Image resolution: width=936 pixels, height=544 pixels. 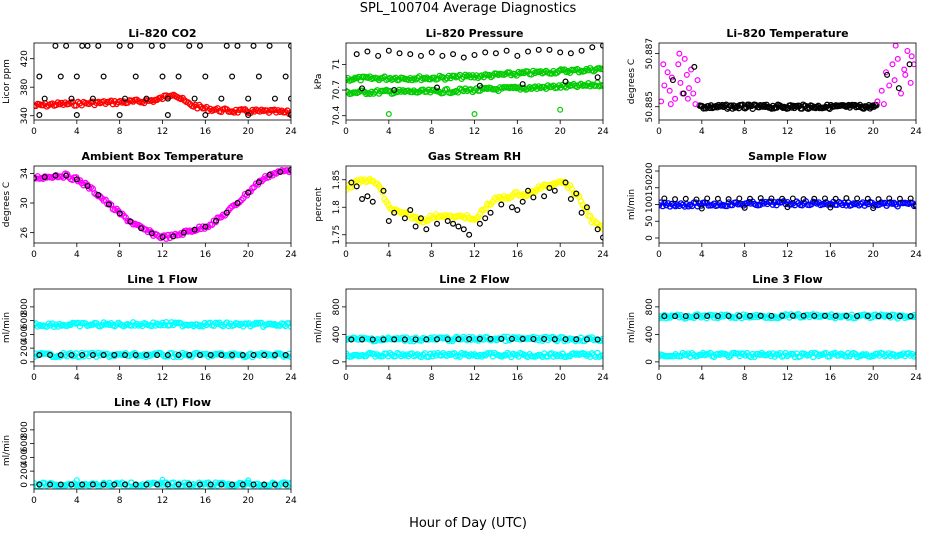 What do you see at coordinates (468, 523) in the screenshot?
I see `figure-x-axis-label: Hour of Day (UTC)` at bounding box center [468, 523].